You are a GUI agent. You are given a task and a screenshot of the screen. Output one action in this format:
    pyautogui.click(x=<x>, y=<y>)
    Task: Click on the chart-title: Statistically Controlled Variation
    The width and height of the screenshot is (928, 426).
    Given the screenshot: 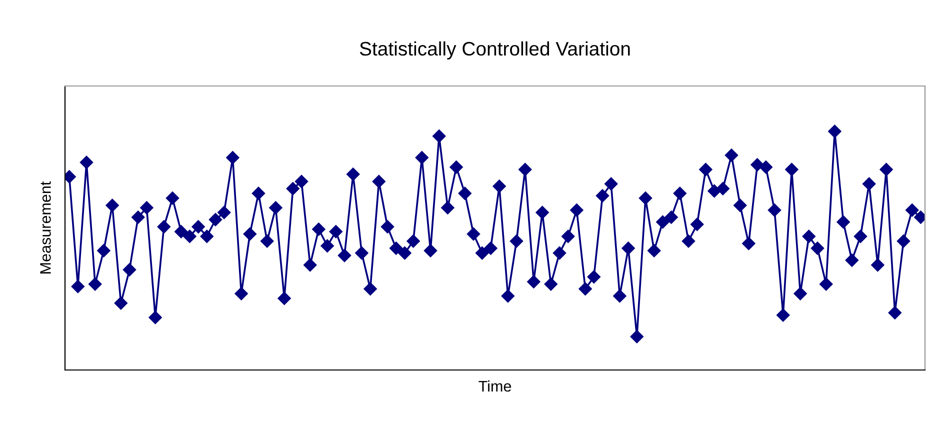 What is the action you would take?
    pyautogui.click(x=495, y=50)
    